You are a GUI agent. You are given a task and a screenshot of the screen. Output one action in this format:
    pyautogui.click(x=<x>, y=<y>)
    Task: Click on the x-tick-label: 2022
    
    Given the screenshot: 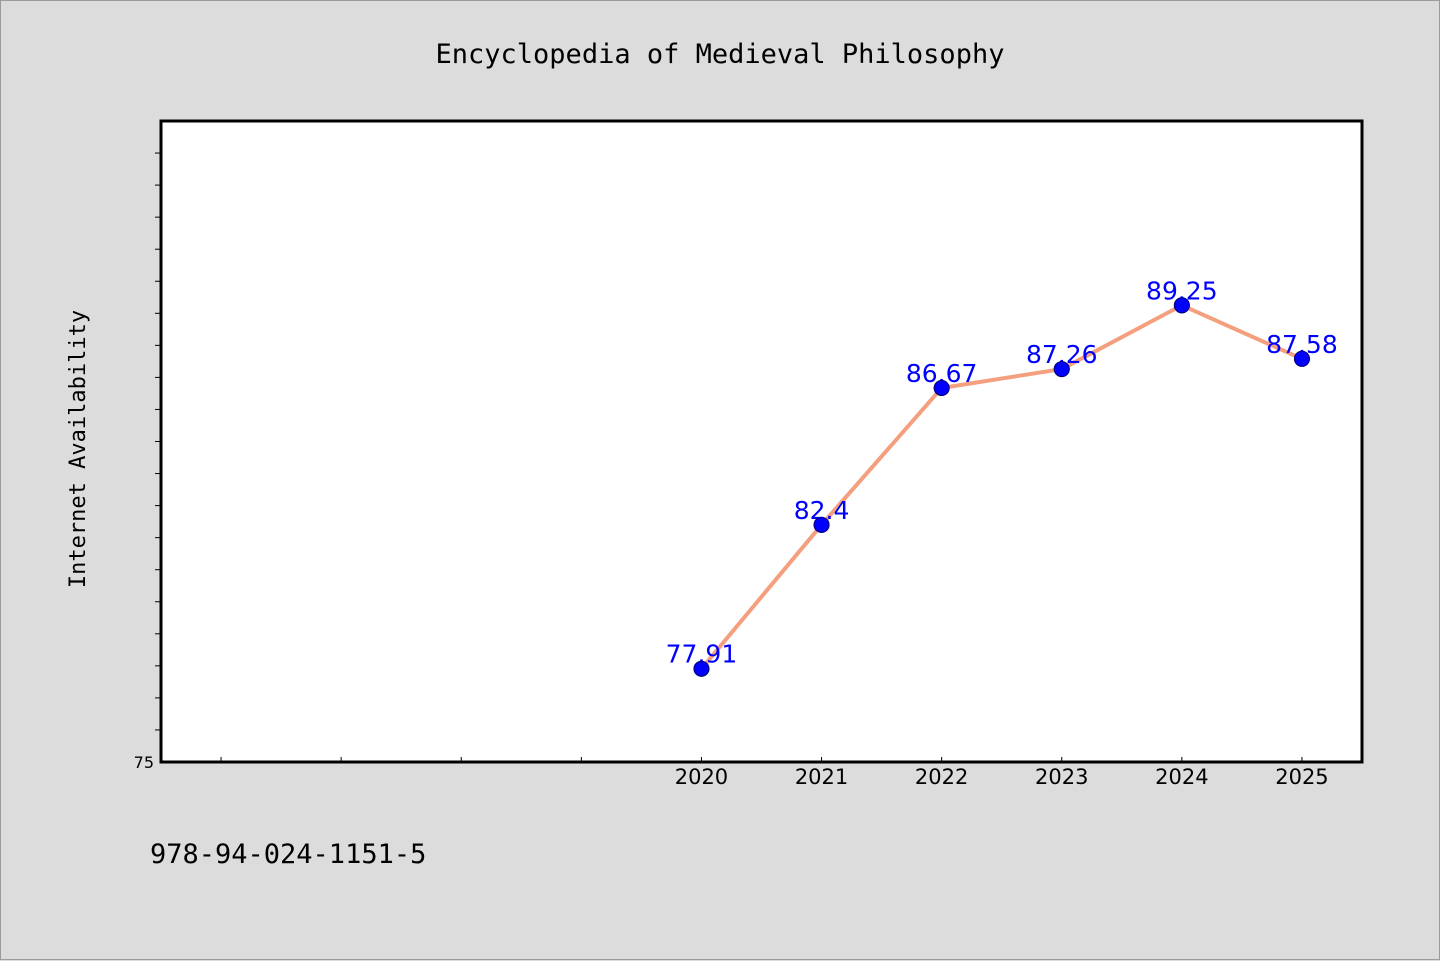 What is the action you would take?
    pyautogui.click(x=941, y=777)
    